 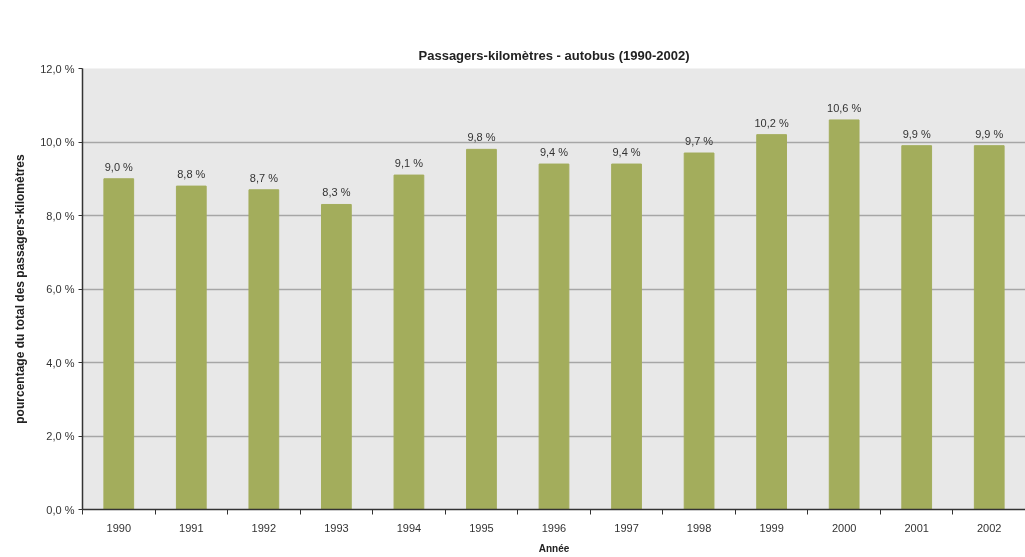 What do you see at coordinates (481, 137) in the screenshot?
I see `data-label: 9,8 %` at bounding box center [481, 137].